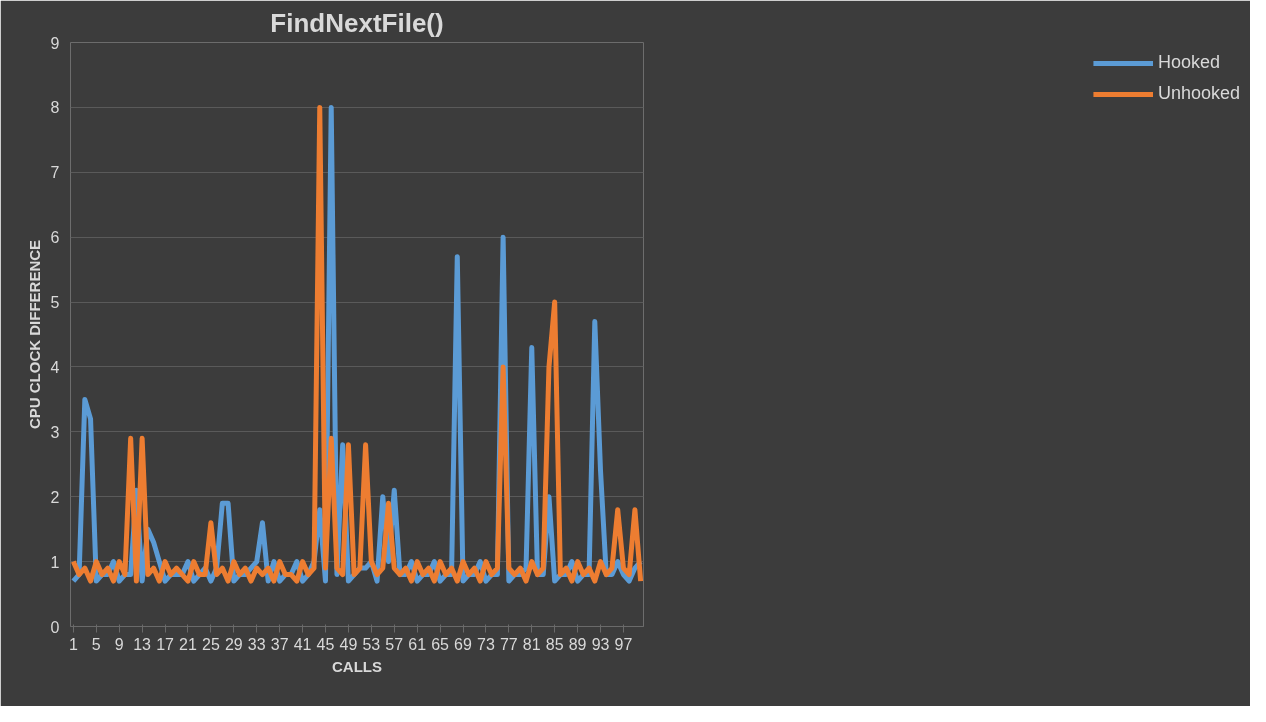 The image size is (1266, 722). Describe the element at coordinates (210, 644) in the screenshot. I see `x-tick-label: 25` at that location.